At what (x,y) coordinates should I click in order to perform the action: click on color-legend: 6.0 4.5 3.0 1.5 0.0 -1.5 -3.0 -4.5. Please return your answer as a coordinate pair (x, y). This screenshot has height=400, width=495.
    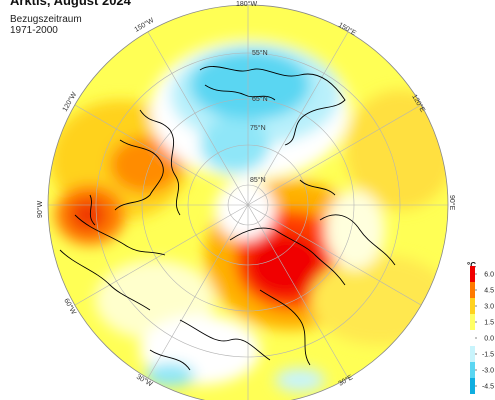
    Looking at the image, I should click on (482, 330).